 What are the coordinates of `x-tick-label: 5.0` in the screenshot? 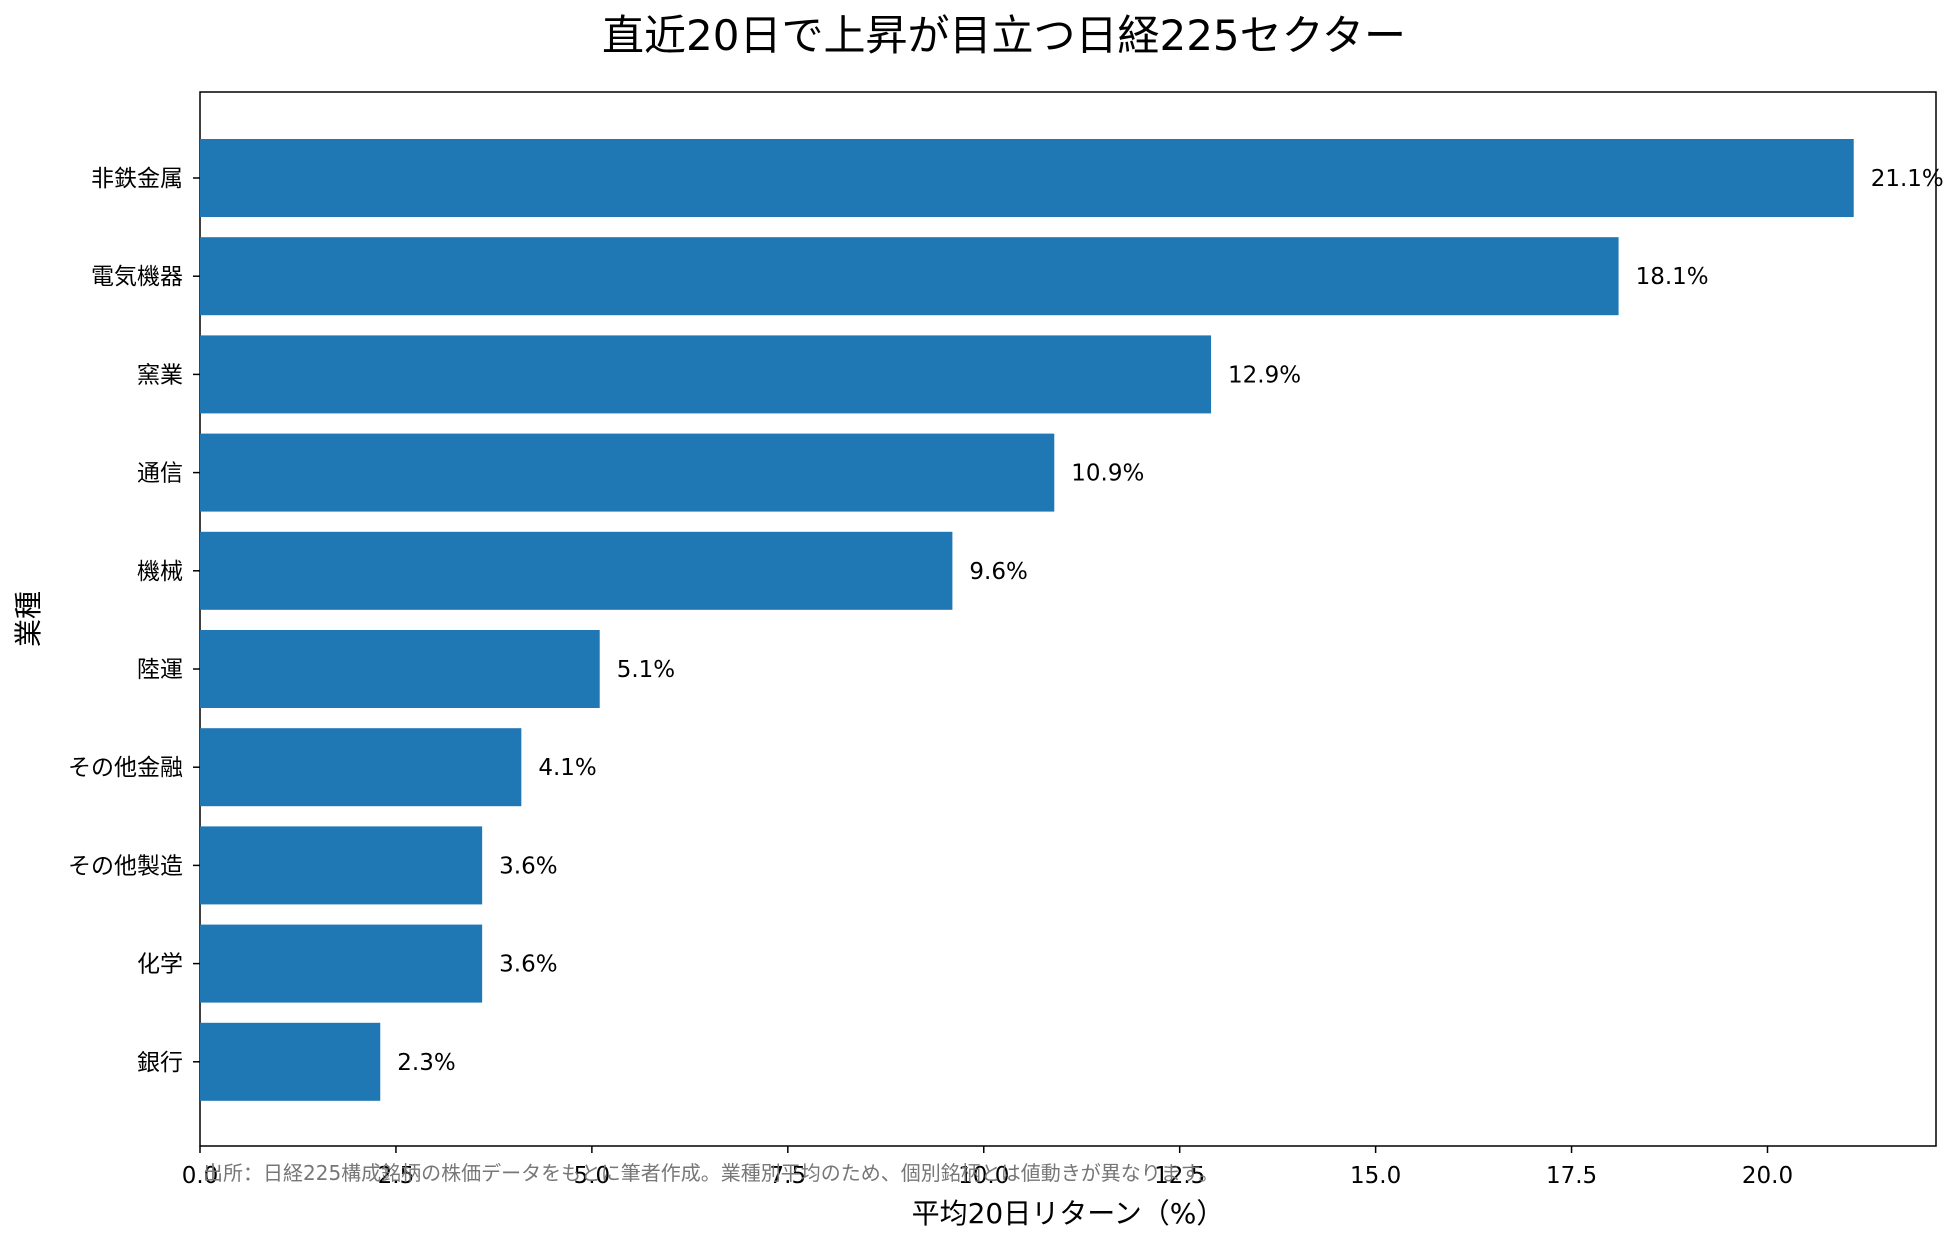 It's located at (592, 1176).